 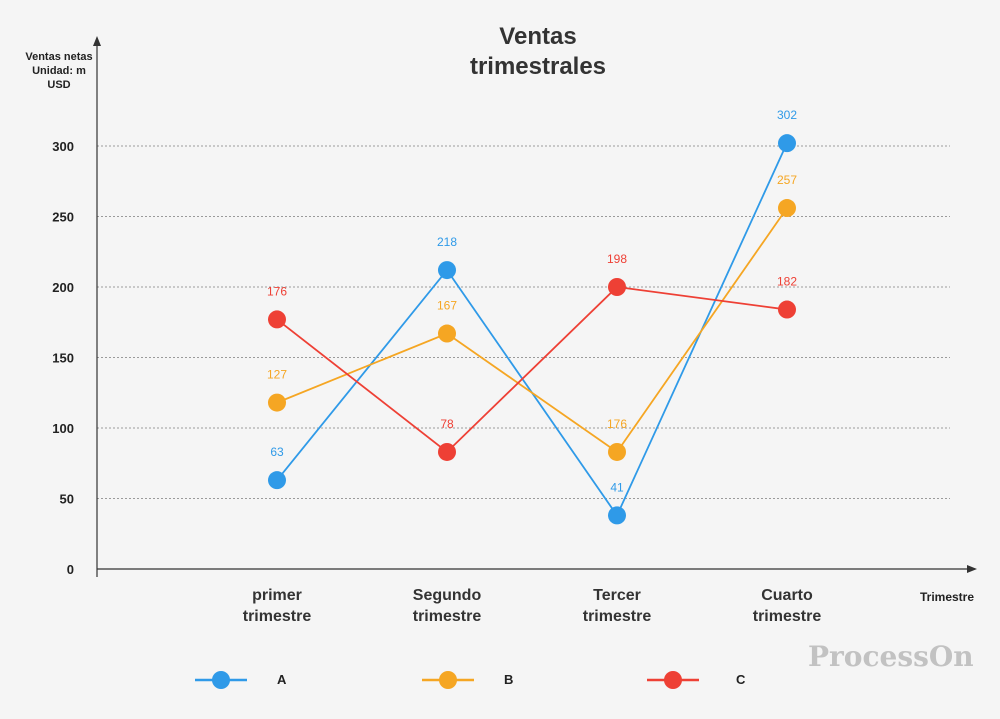 I want to click on data-label-c: 78, so click(x=447, y=424).